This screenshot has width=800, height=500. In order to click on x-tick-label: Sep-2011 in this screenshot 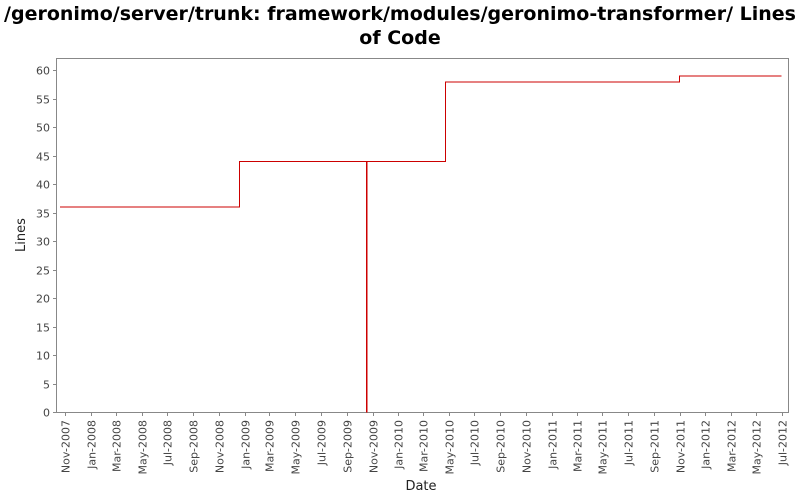, I will do `click(655, 446)`.